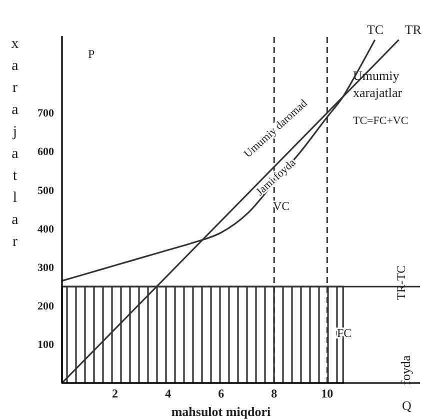 Image resolution: width=423 pixels, height=420 pixels. What do you see at coordinates (221, 393) in the screenshot?
I see `x-tick-label: 6` at bounding box center [221, 393].